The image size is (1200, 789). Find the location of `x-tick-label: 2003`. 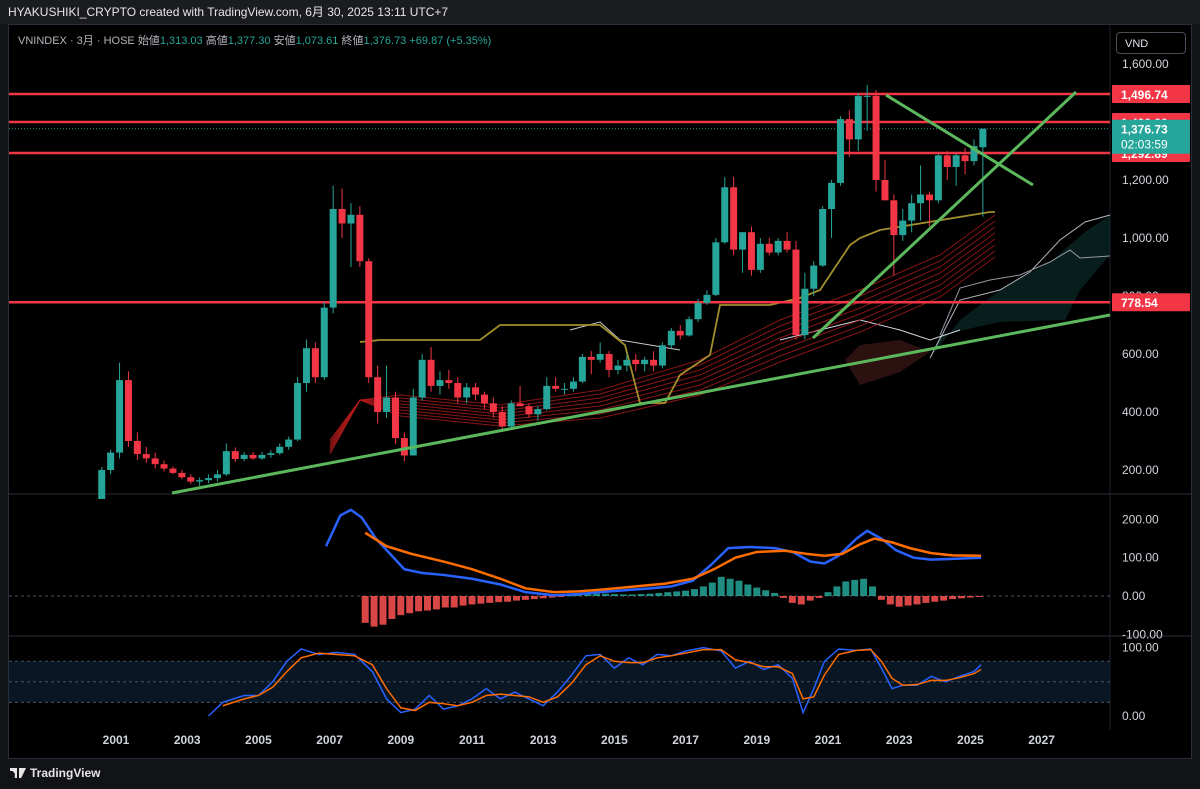

x-tick-label: 2003 is located at coordinates (187, 740).